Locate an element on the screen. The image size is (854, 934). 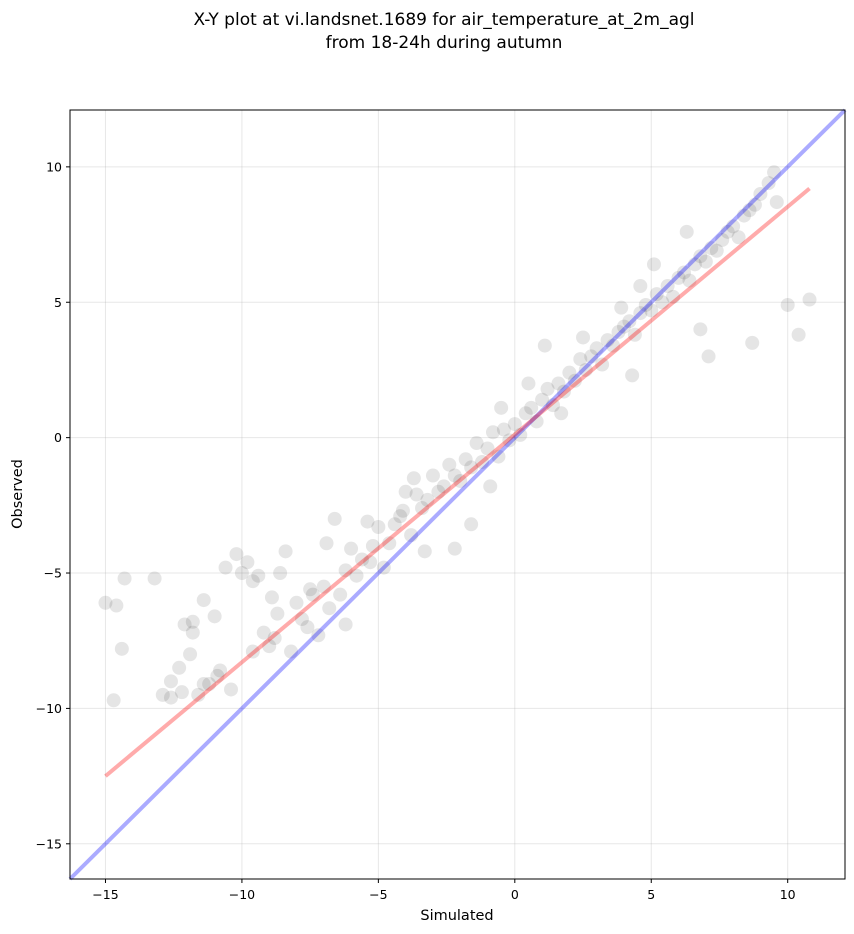
y-tick-label: −10 is located at coordinates (49, 708).